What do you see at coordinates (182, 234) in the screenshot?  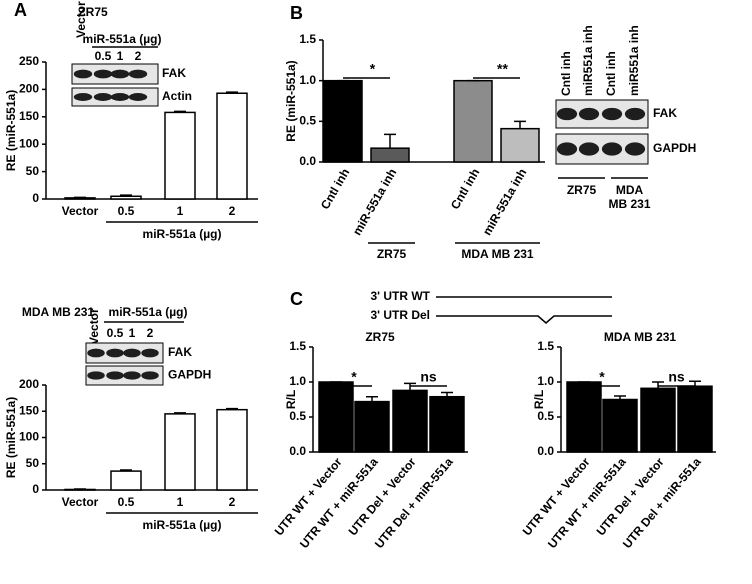 I see `x-axis-label: miR-551a (µg)` at bounding box center [182, 234].